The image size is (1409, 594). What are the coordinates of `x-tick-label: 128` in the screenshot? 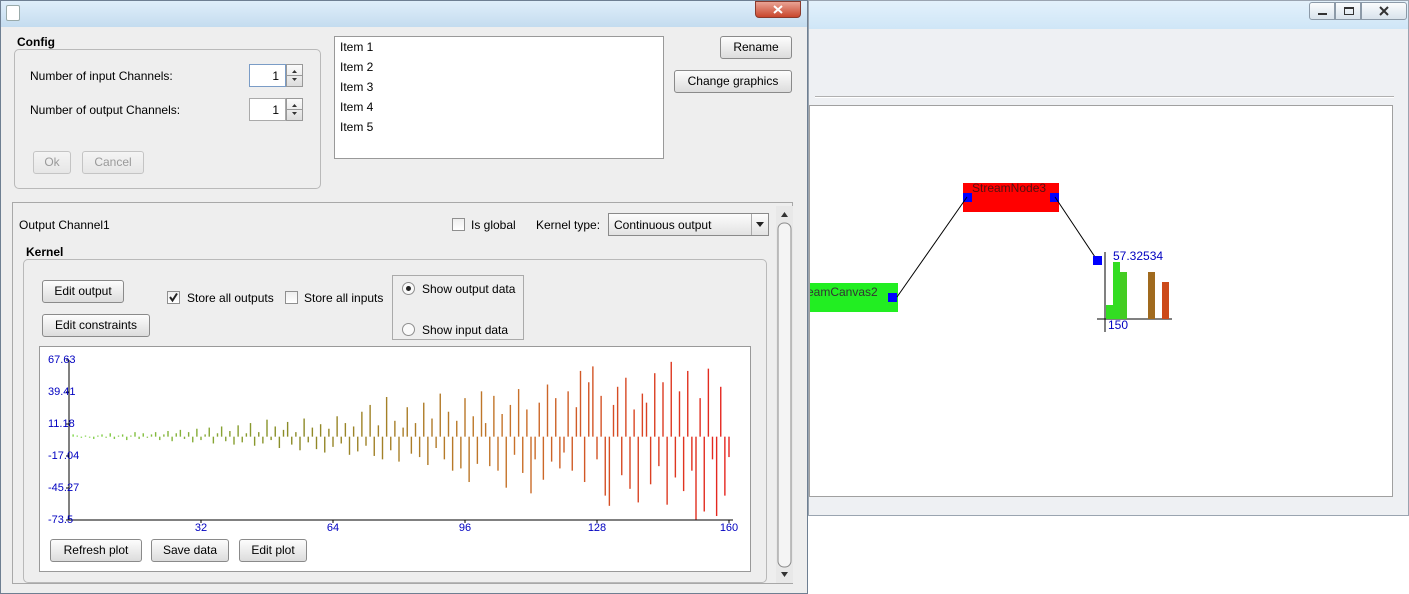 It's located at (597, 528).